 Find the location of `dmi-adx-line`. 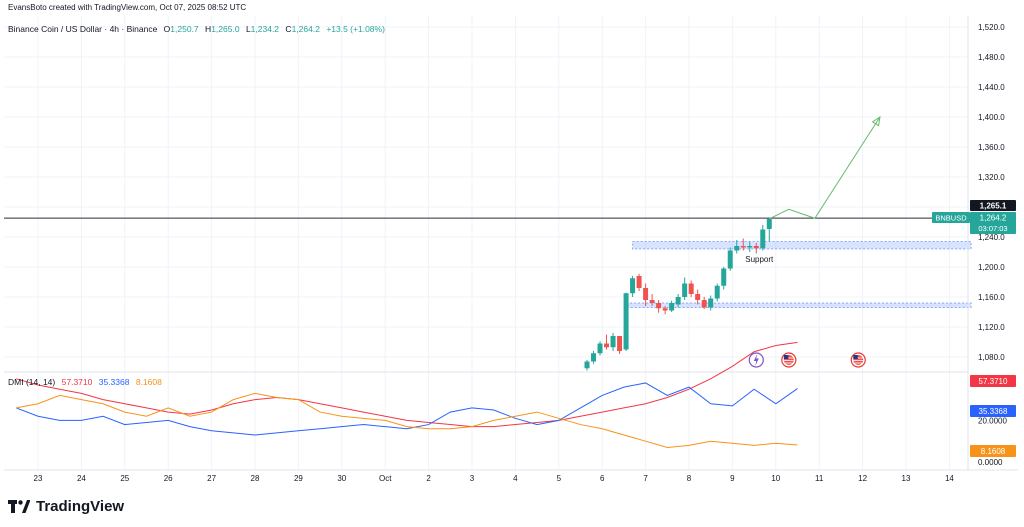

dmi-adx-line is located at coordinates (407, 384).